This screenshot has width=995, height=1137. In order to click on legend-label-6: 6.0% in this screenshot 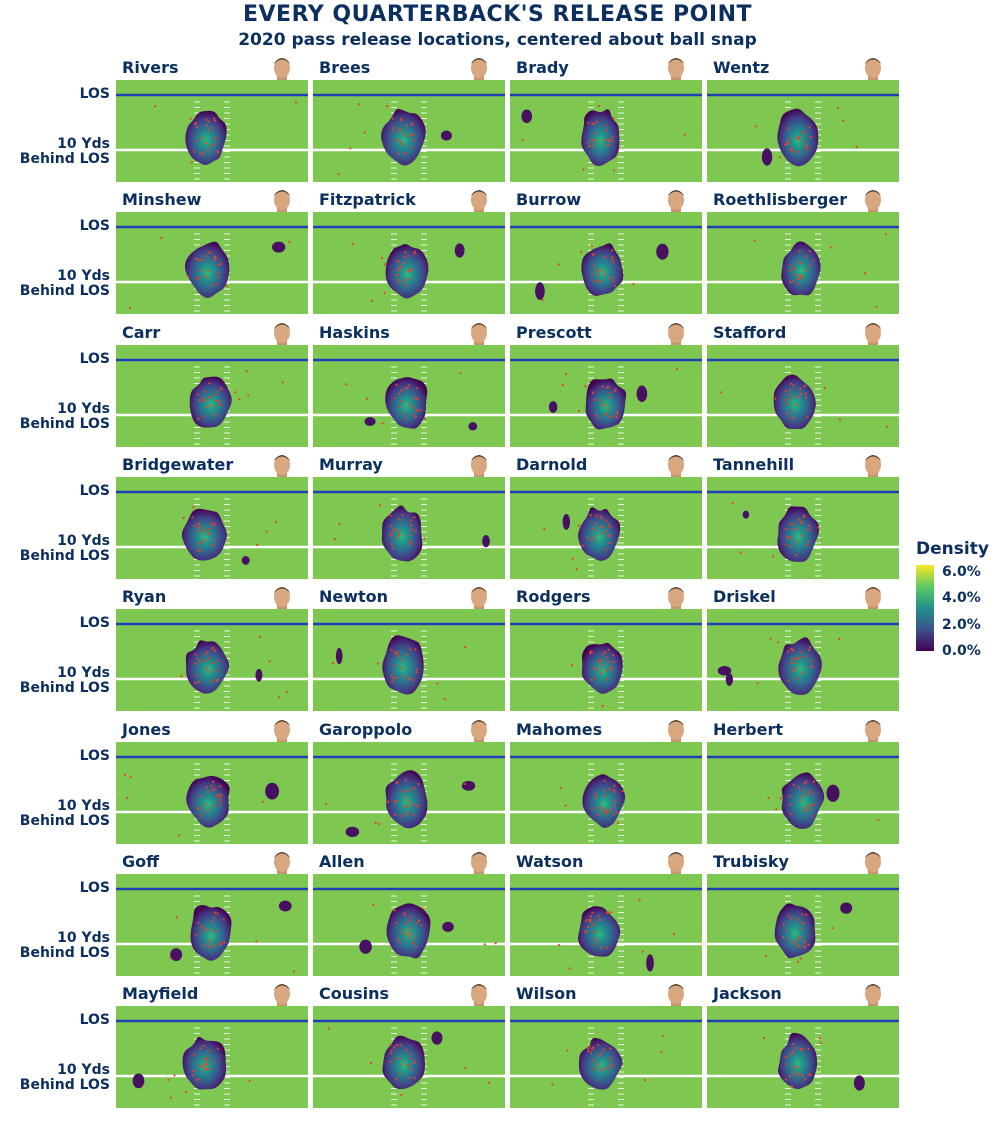, I will do `click(961, 572)`.